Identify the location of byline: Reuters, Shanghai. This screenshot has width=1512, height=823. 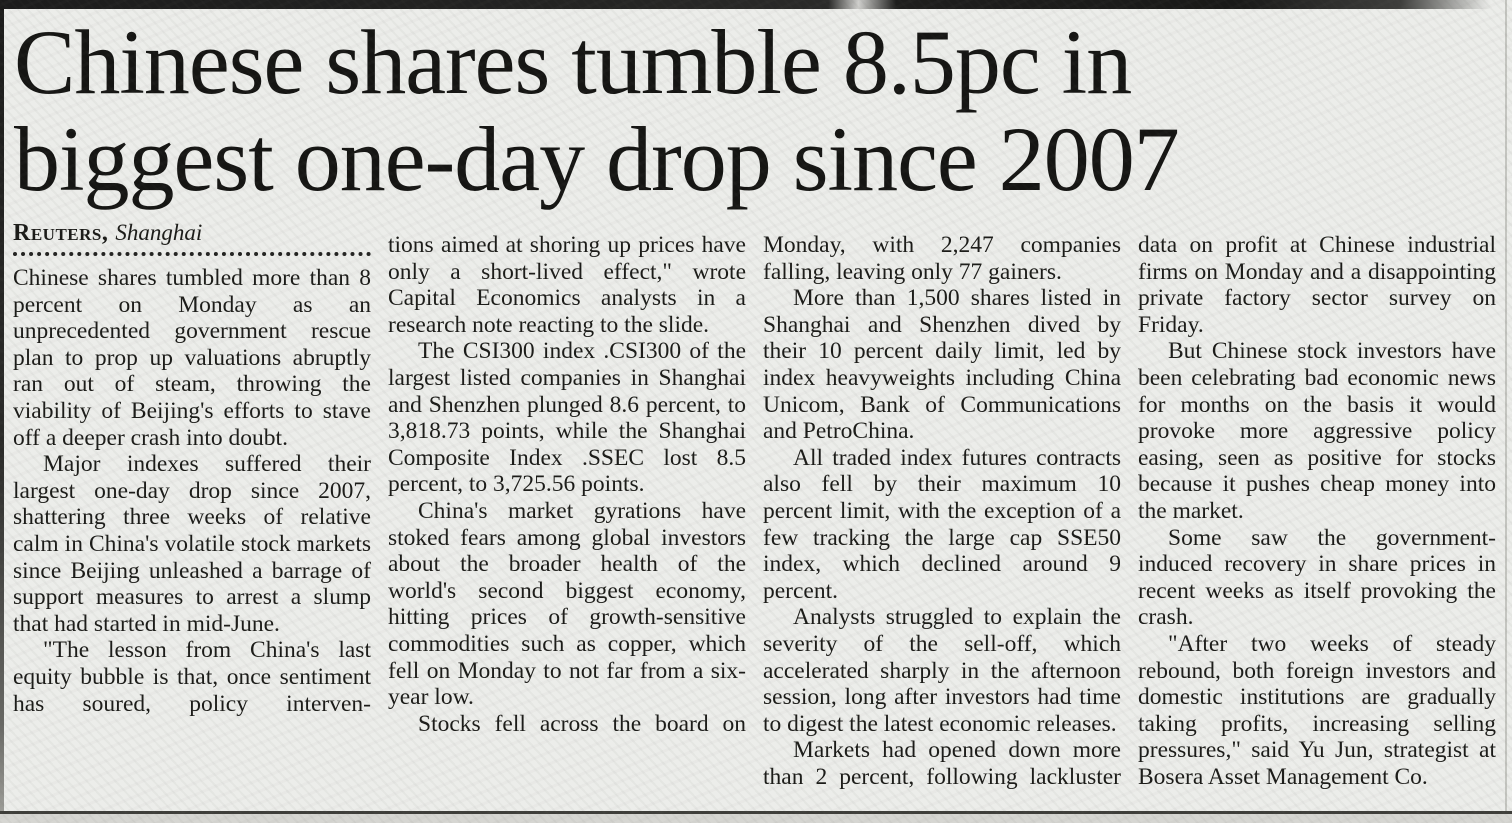
(192, 233).